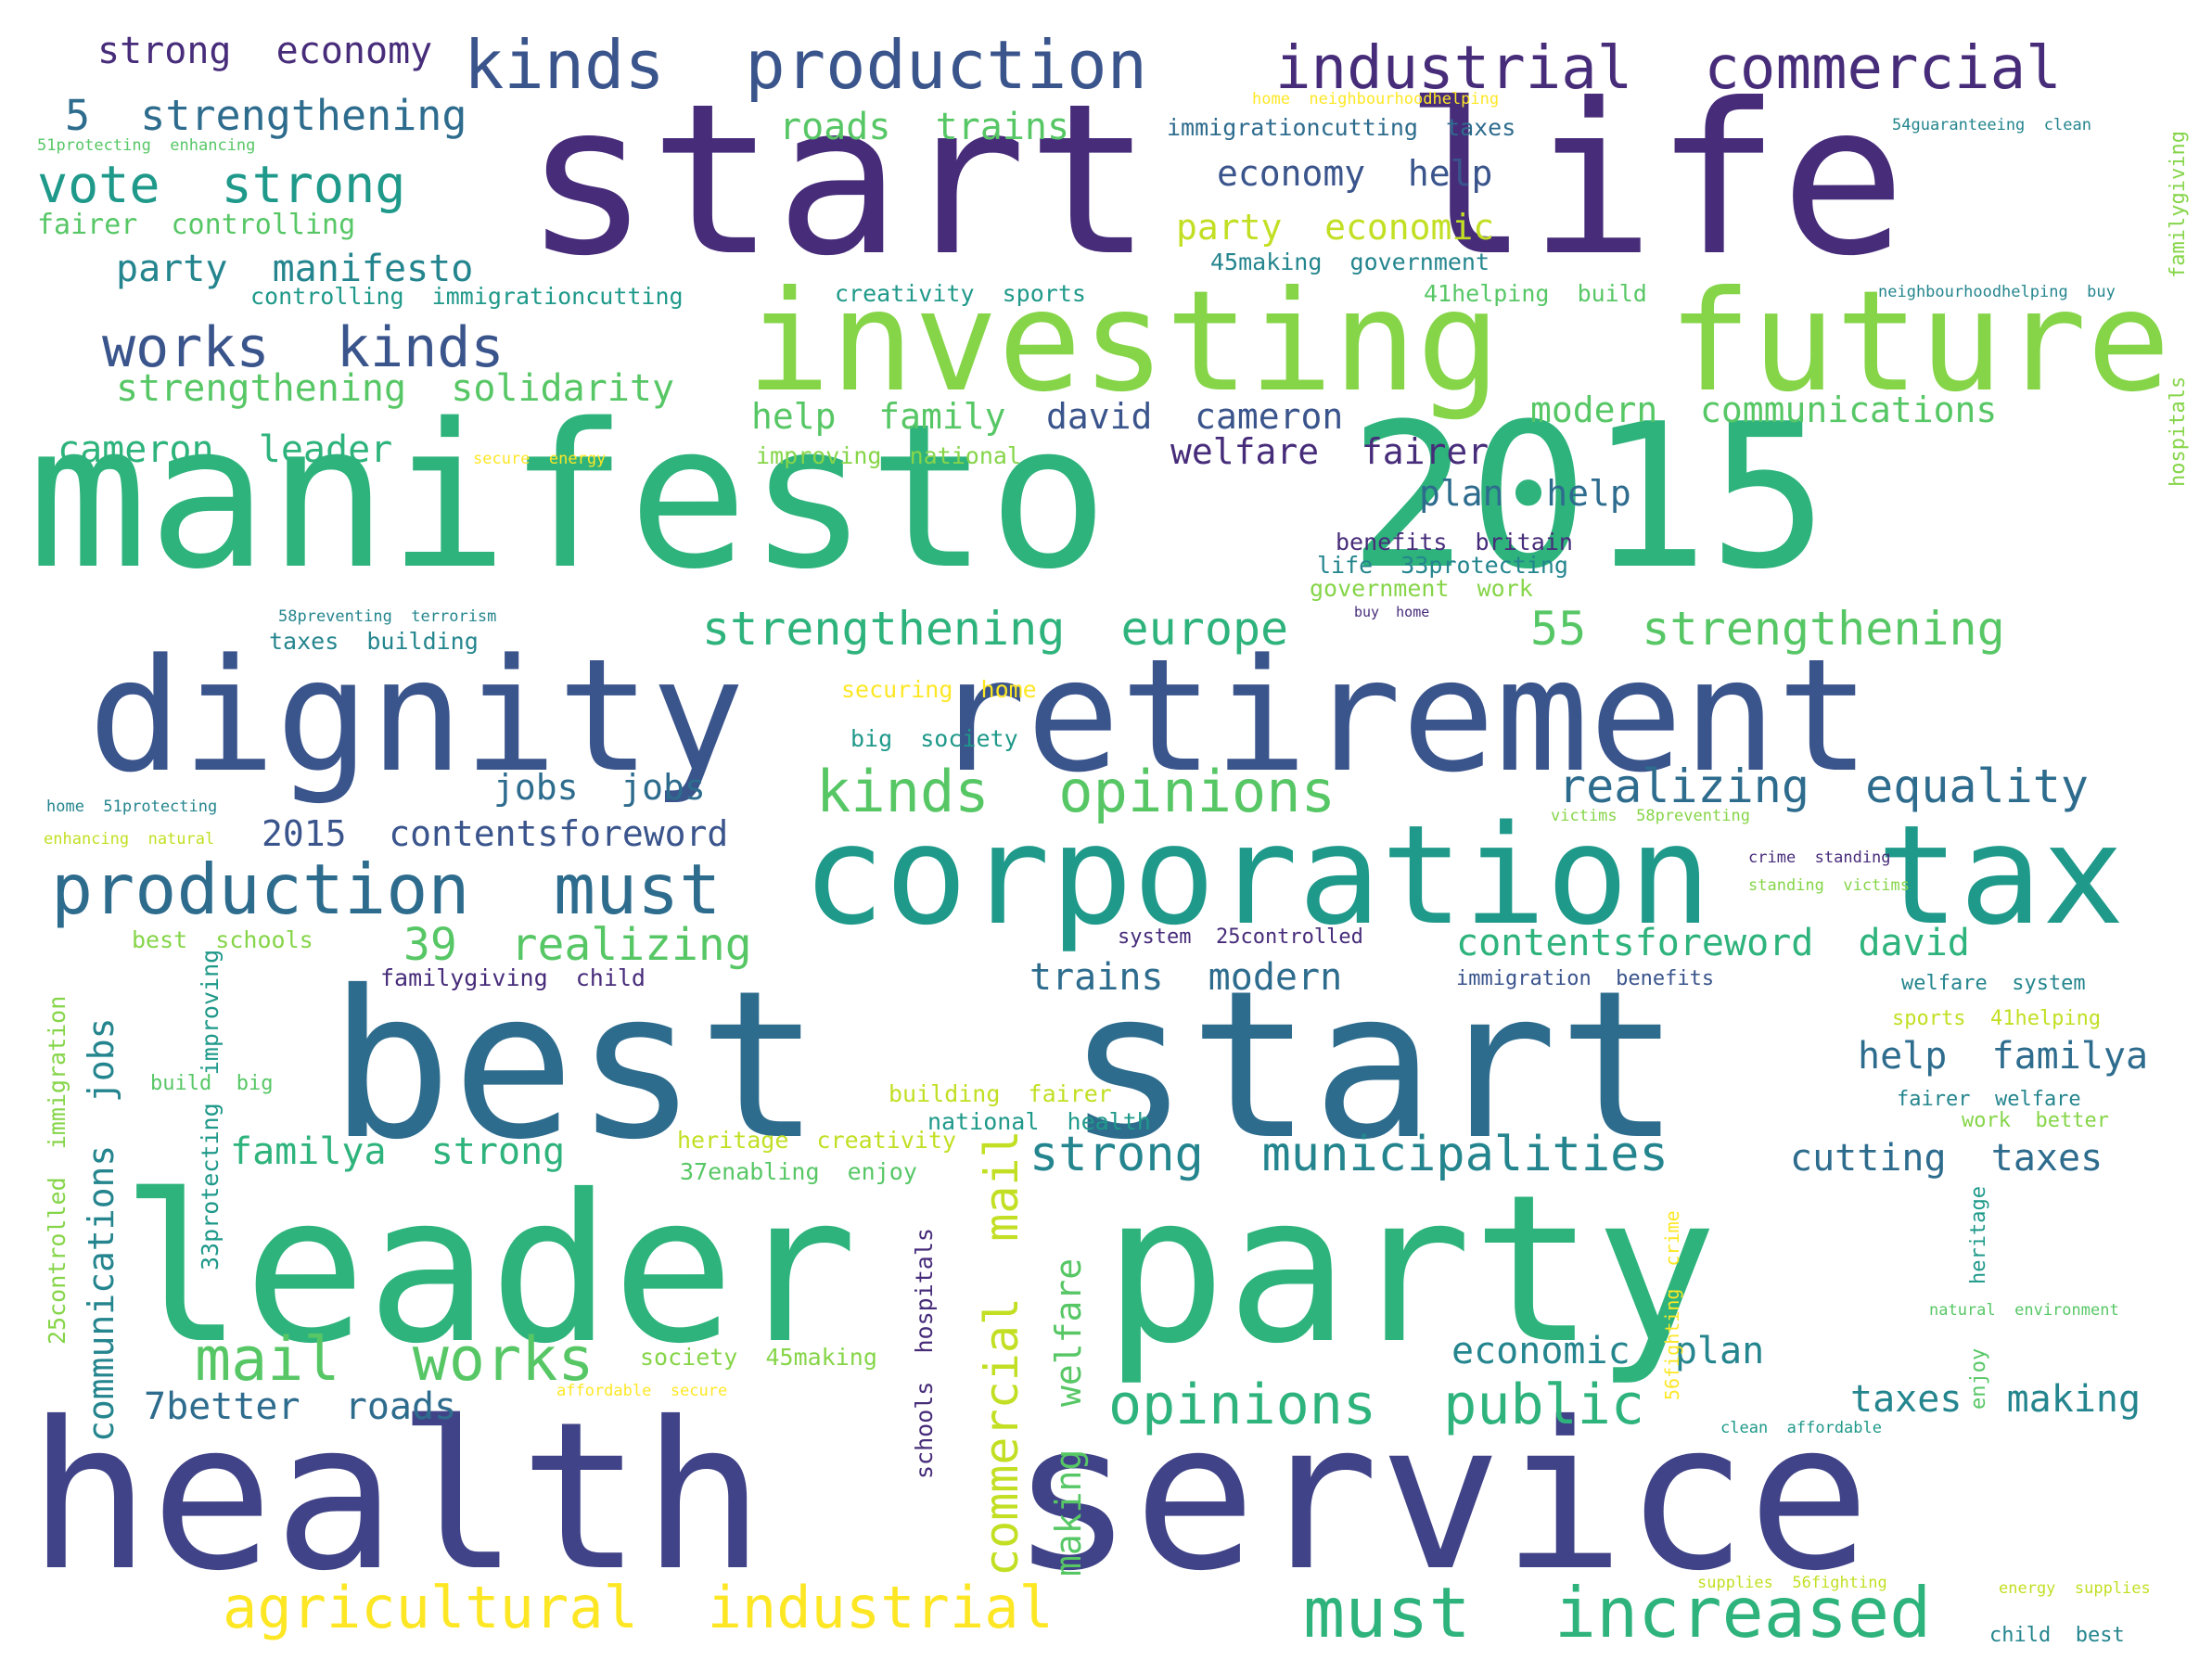 The image size is (2212, 1672). Describe the element at coordinates (759, 1357) in the screenshot. I see `word-society-45making: society 45making` at that location.